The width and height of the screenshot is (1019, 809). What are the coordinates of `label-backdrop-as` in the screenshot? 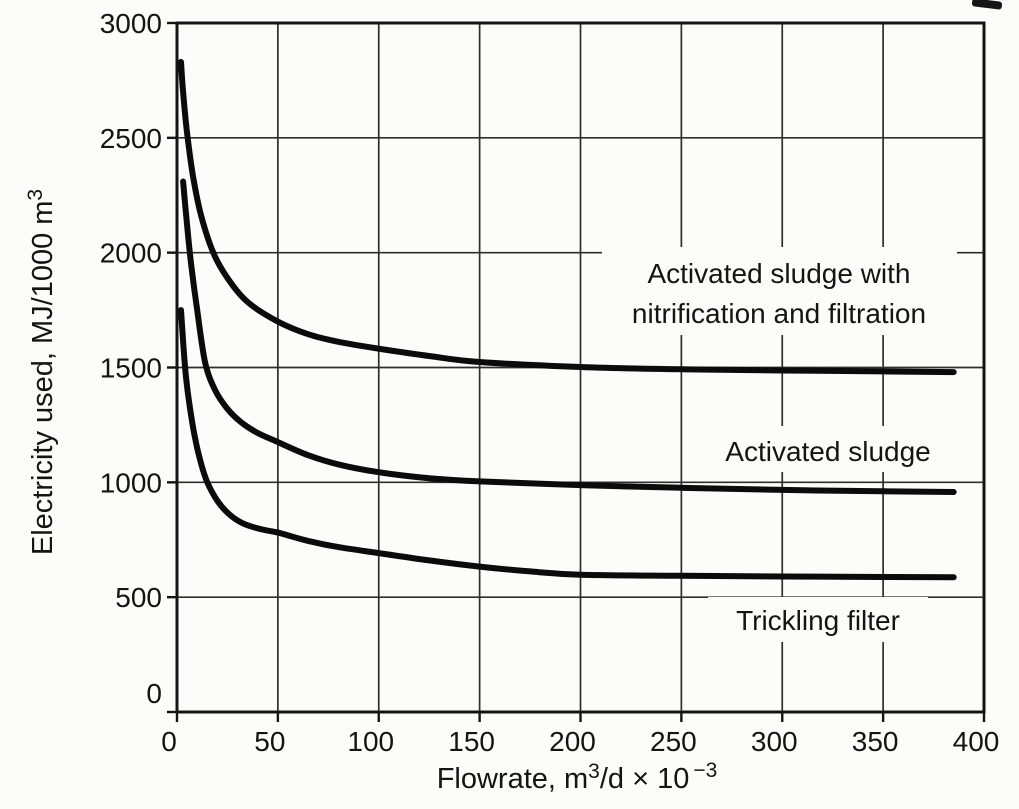 It's located at (829, 449).